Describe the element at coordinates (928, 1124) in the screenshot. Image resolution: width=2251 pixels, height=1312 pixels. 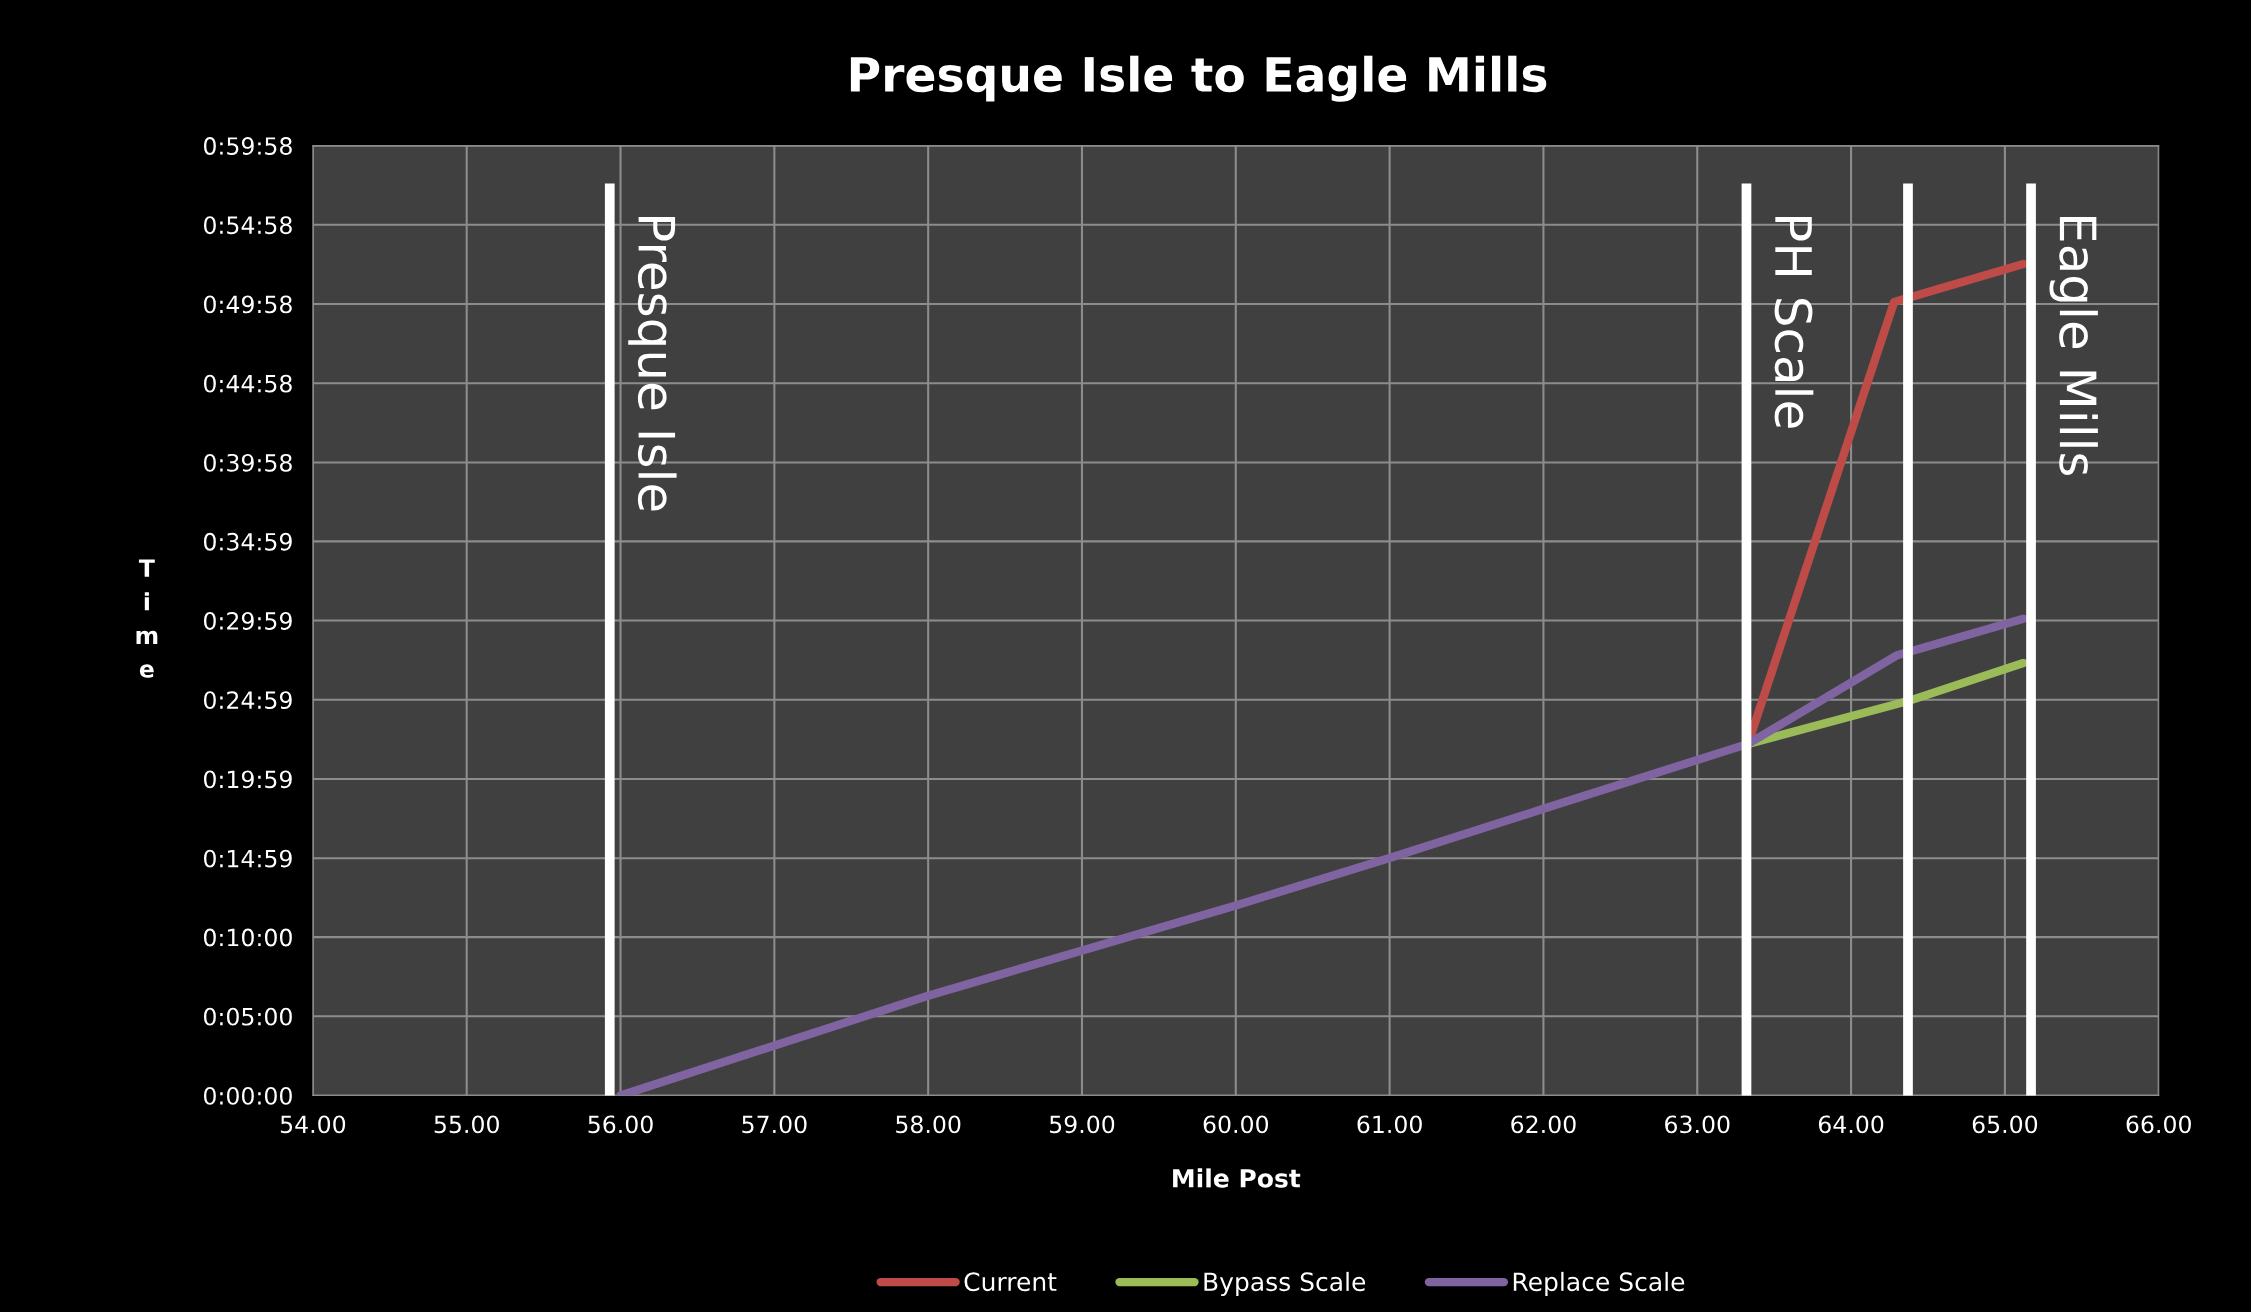
I see `x-tick-label: 58.00` at that location.